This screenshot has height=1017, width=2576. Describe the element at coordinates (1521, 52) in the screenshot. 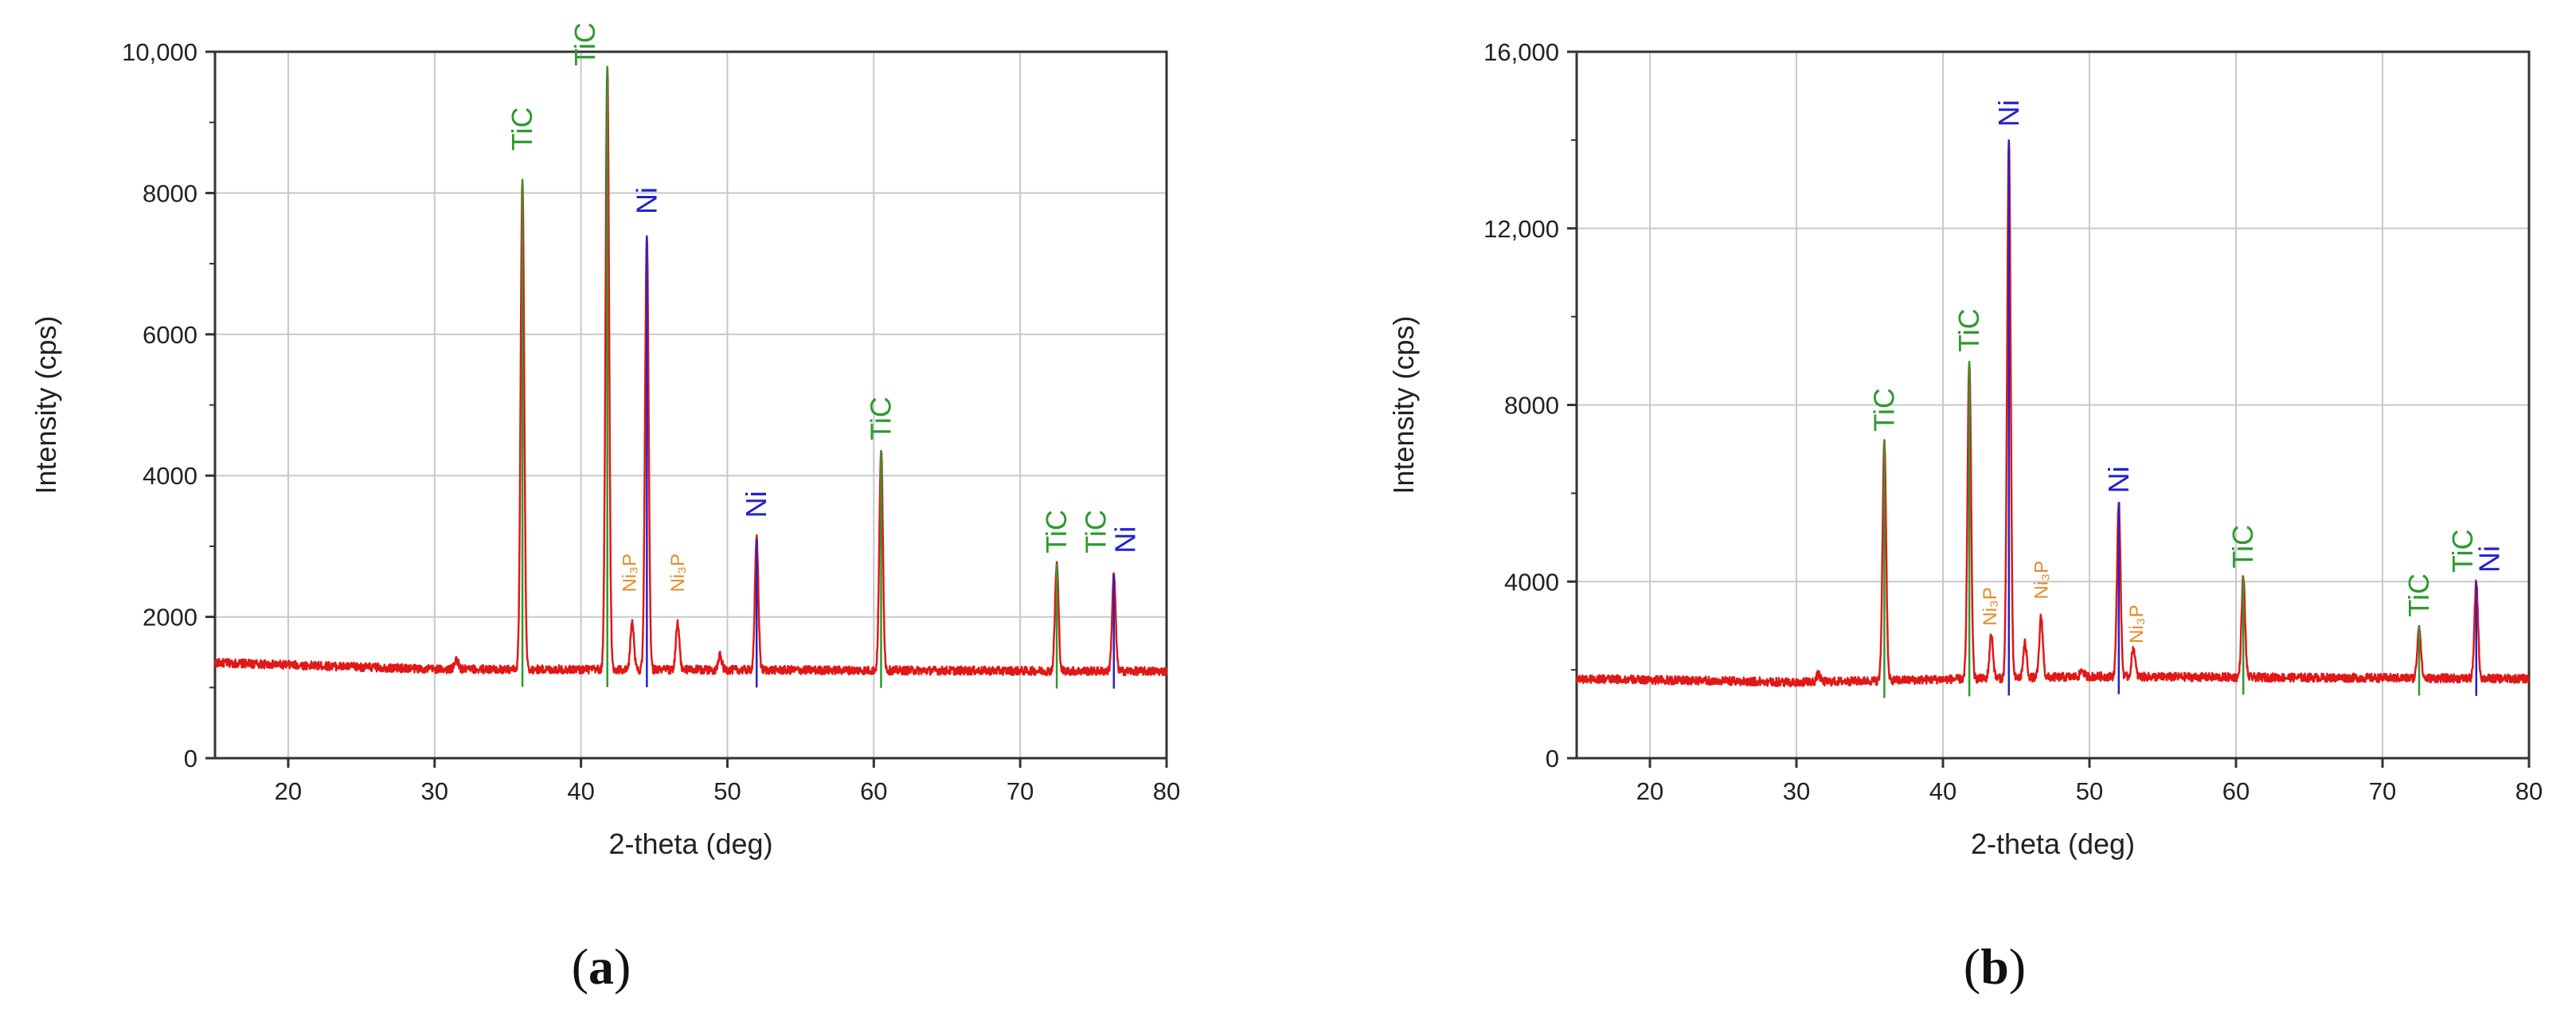

I see `y-tick-label: 16,000` at that location.